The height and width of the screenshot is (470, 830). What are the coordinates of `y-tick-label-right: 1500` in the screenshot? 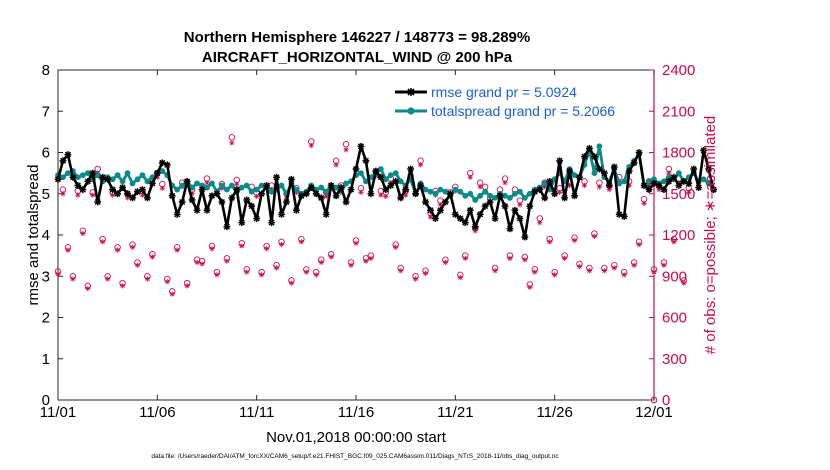 It's located at (678, 194).